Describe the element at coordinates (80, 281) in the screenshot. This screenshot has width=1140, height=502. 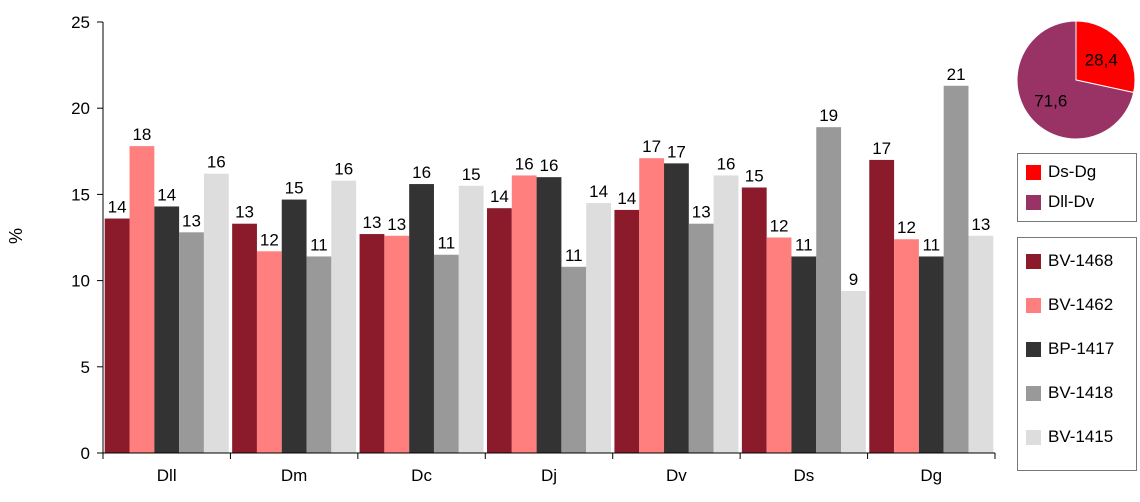
I see `y-tick-label: 10` at that location.